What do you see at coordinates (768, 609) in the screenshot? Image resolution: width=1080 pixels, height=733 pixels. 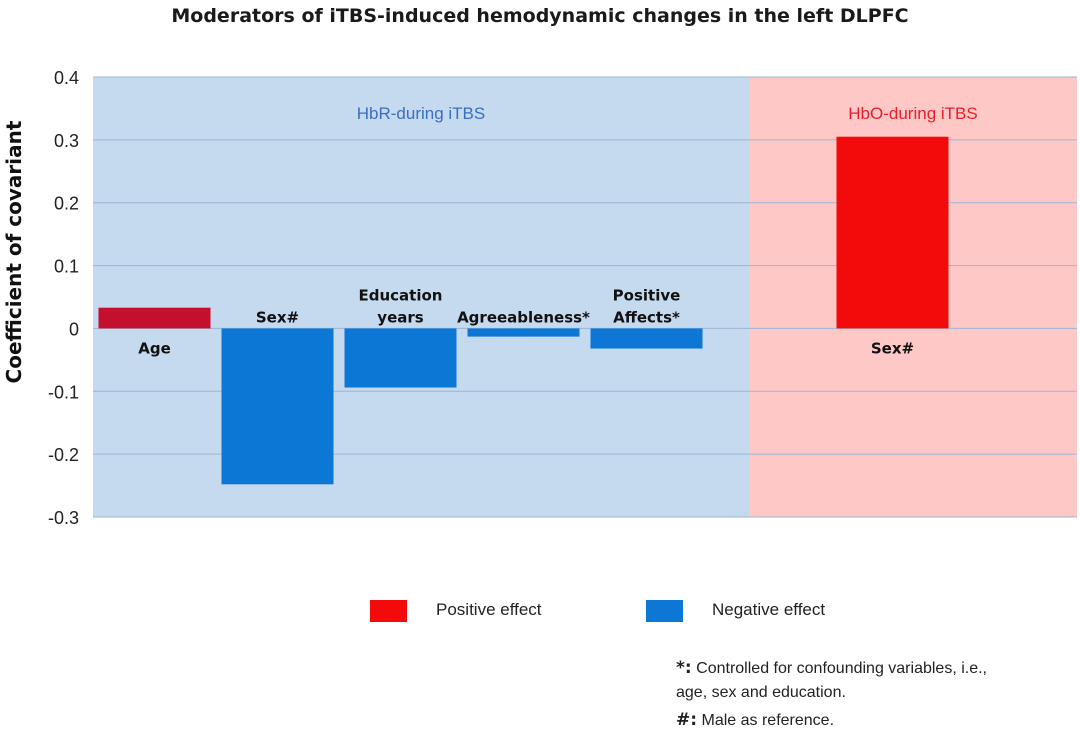 I see `legend-label-1: Negative effect` at bounding box center [768, 609].